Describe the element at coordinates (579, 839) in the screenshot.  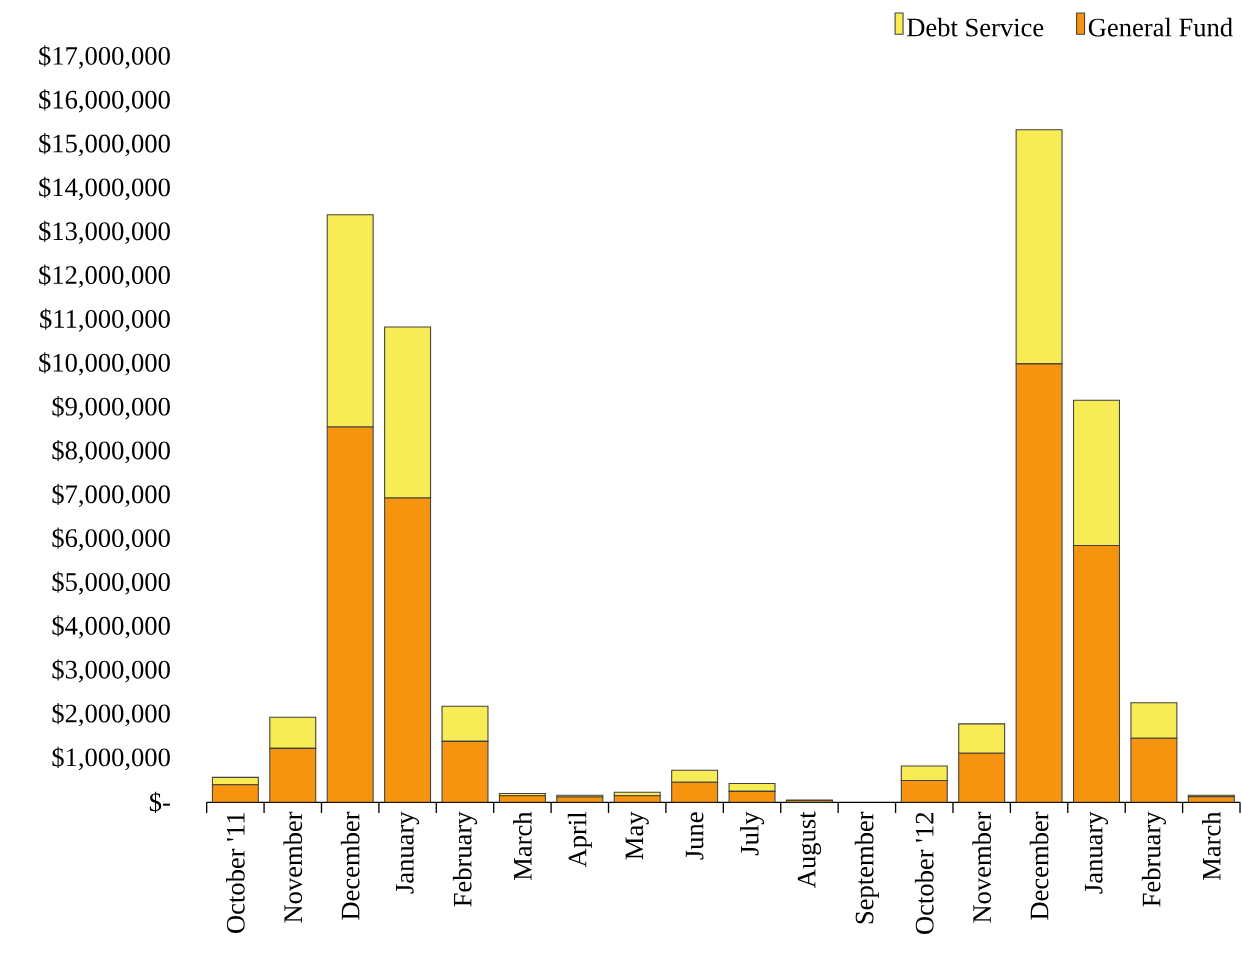
I see `x-tick-label: April` at that location.